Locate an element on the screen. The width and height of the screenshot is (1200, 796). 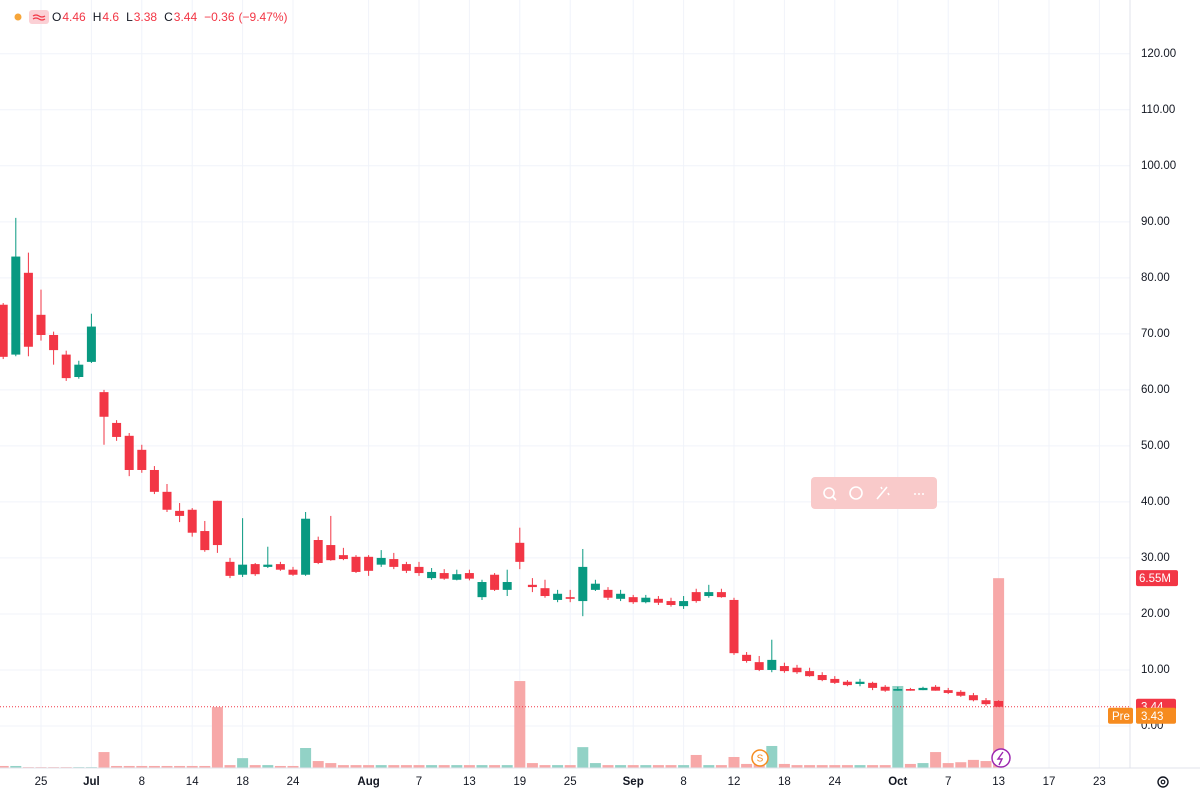
x-tick-label: 8 is located at coordinates (142, 782).